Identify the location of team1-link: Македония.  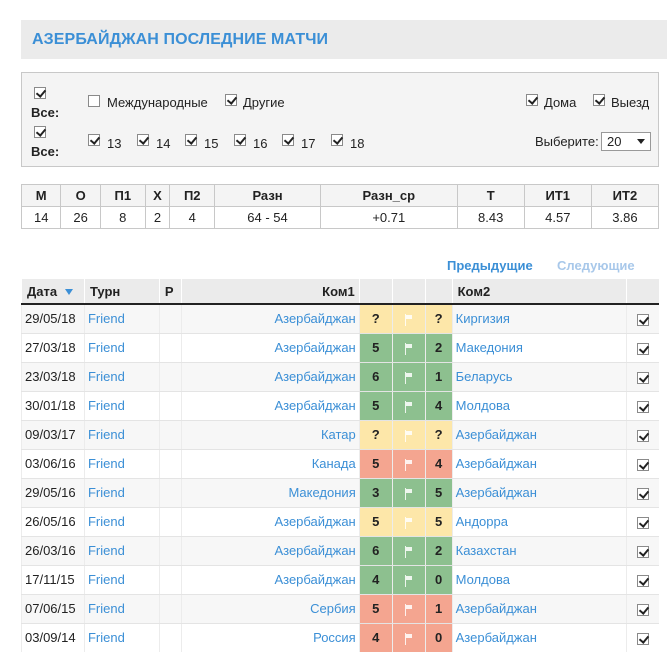
(322, 492).